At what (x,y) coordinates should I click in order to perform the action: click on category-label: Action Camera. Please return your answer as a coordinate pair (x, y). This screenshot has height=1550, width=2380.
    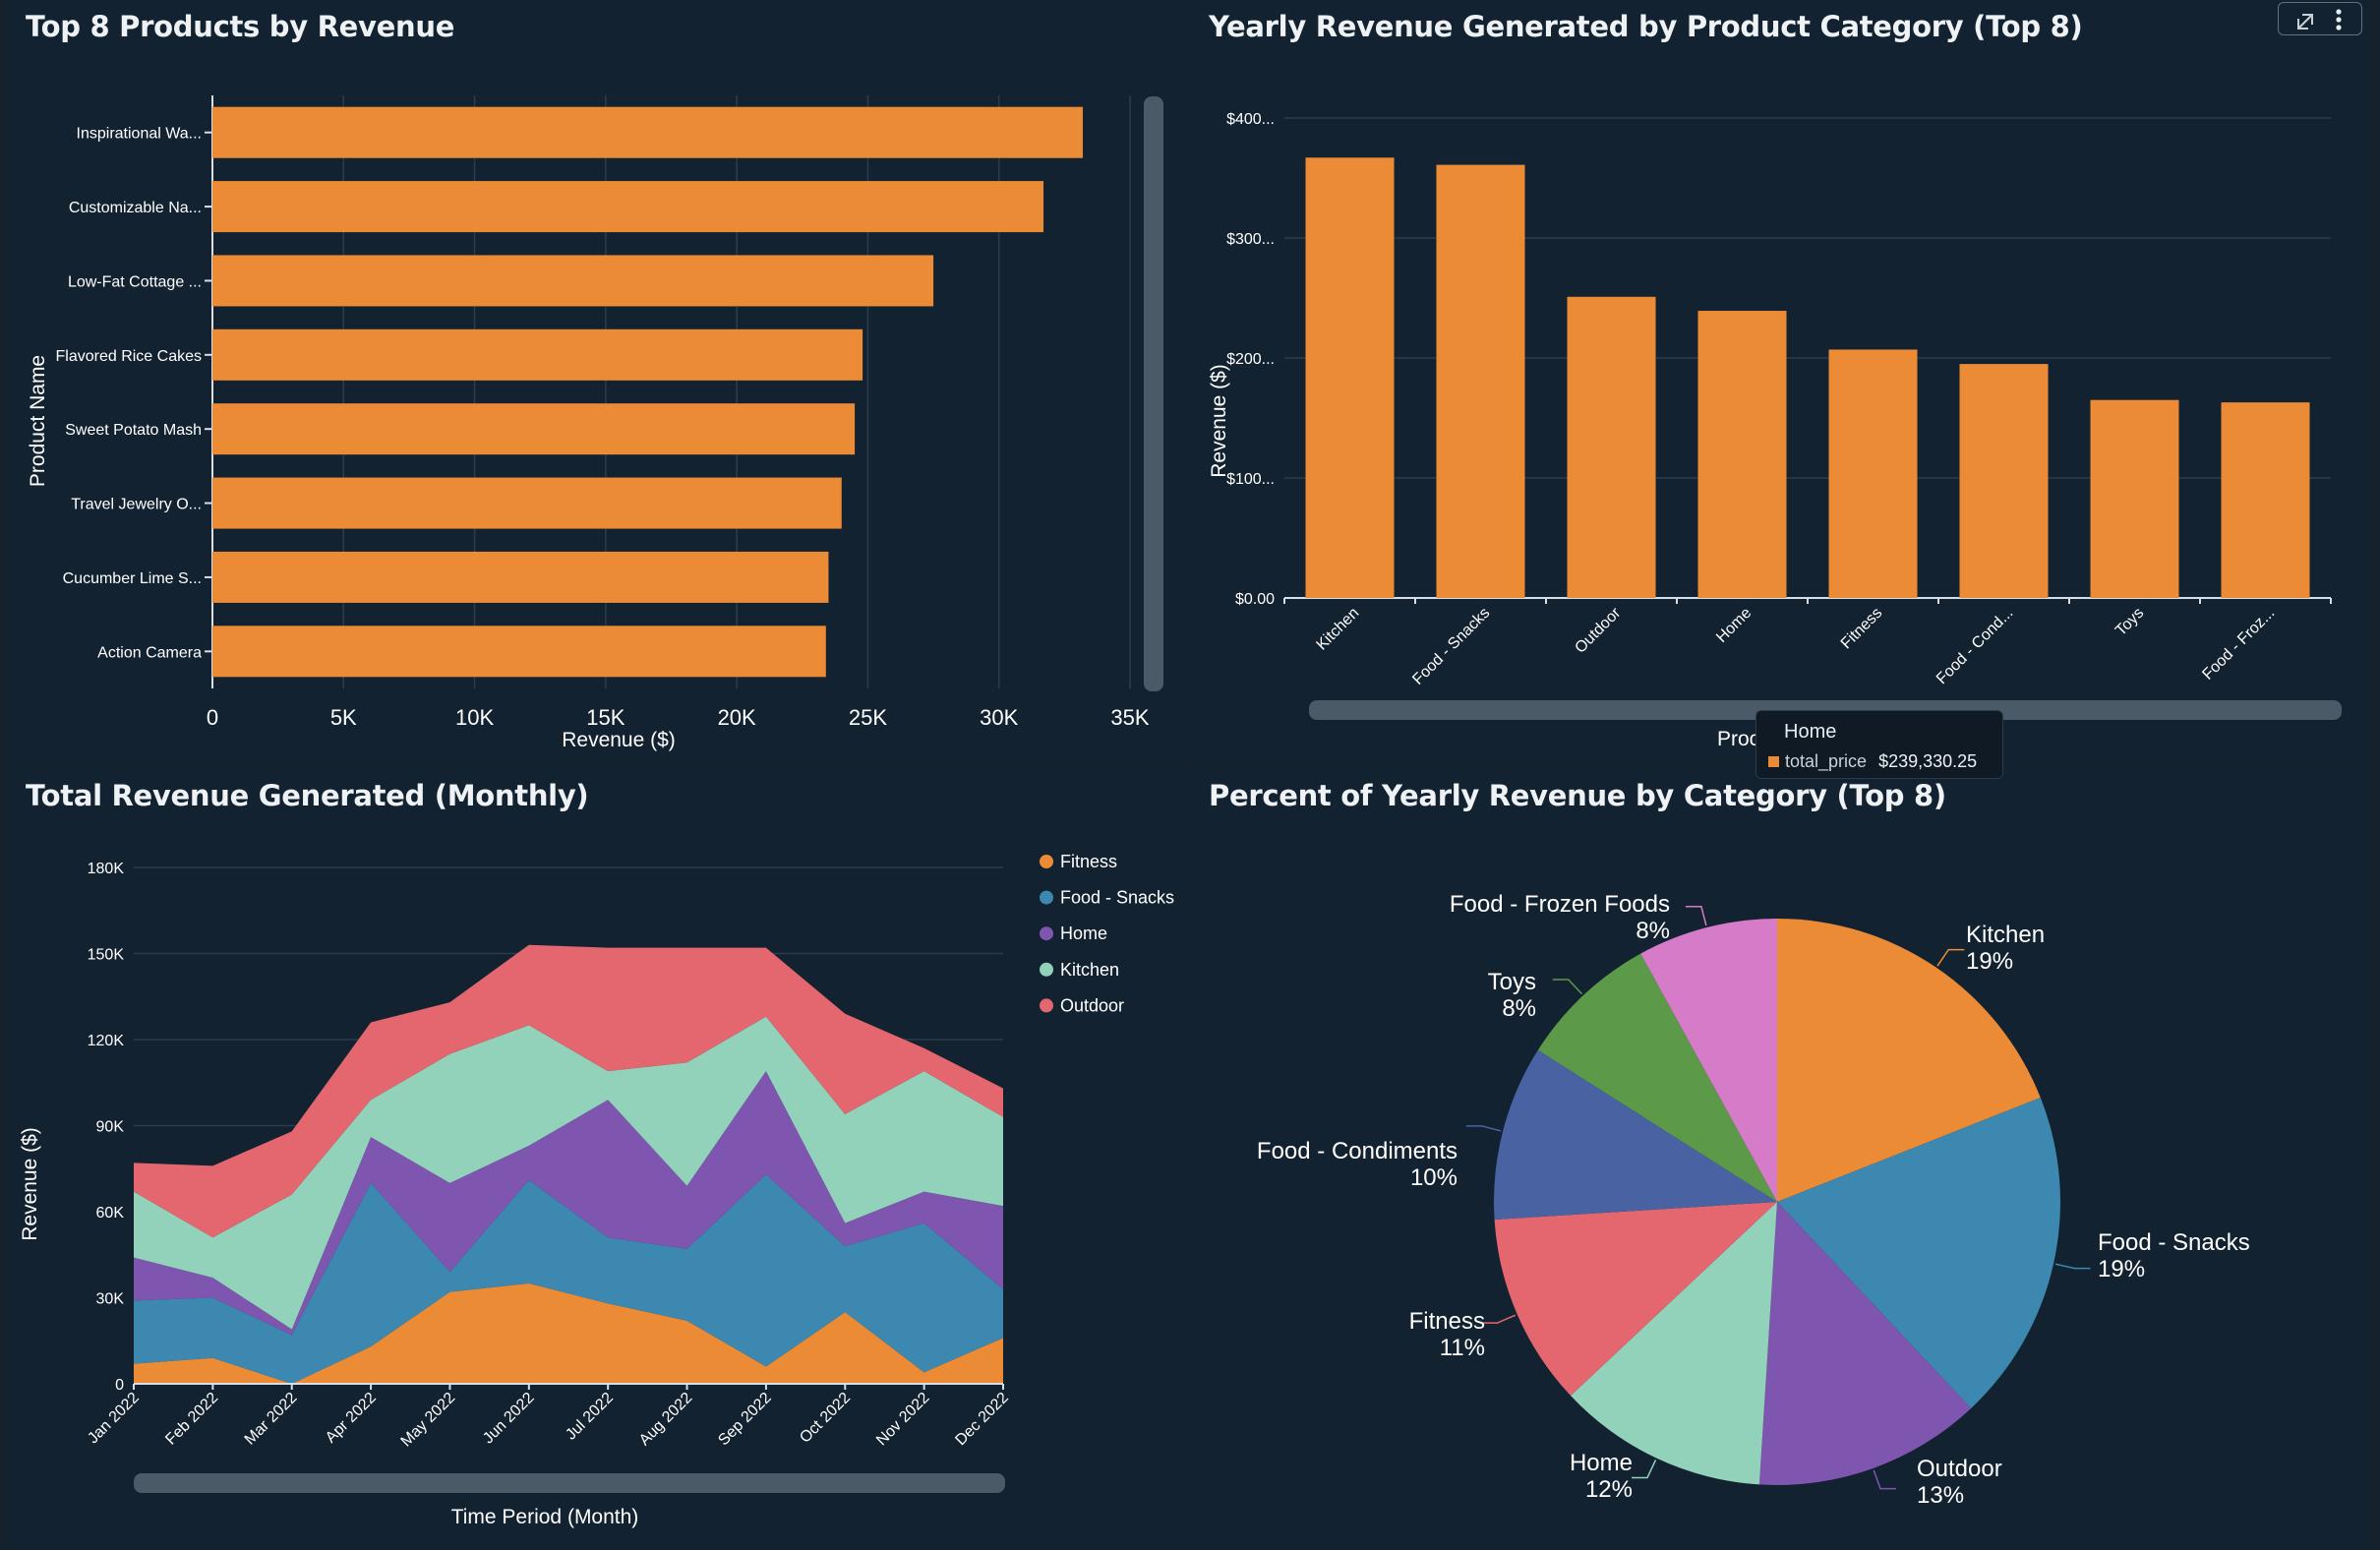
    Looking at the image, I should click on (149, 653).